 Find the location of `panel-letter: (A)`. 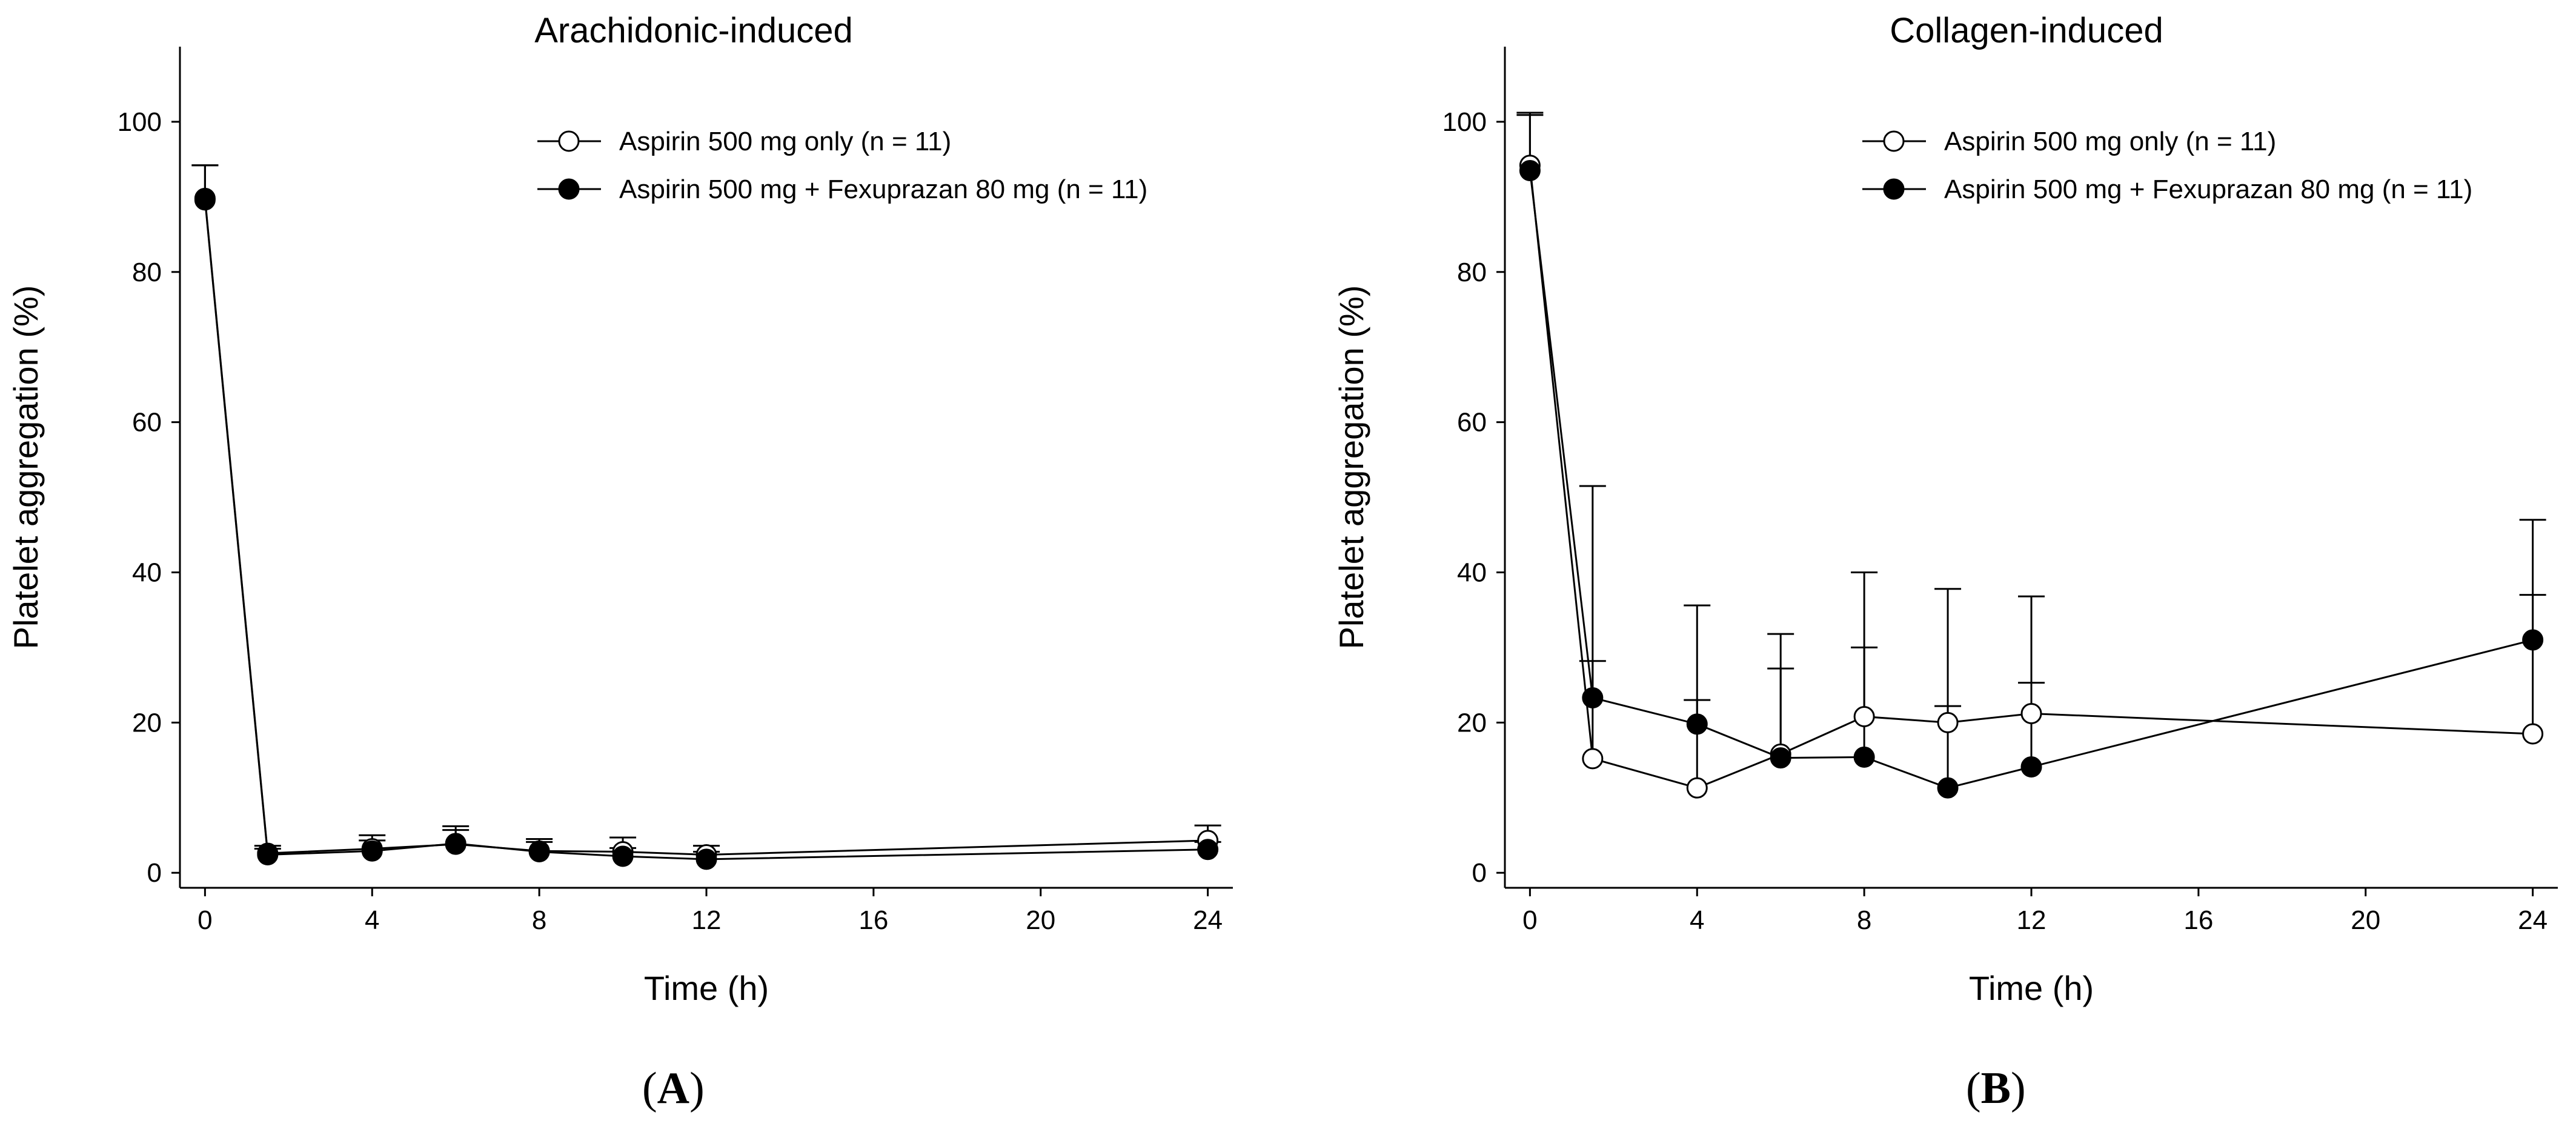

panel-letter: (A) is located at coordinates (673, 1088).